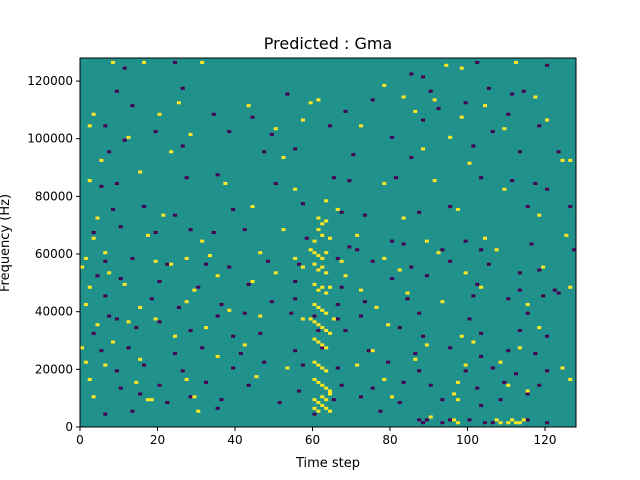 The height and width of the screenshot is (480, 640). What do you see at coordinates (316, 437) in the screenshot?
I see `x-axis: 0 20 40 60 80 100 120` at bounding box center [316, 437].